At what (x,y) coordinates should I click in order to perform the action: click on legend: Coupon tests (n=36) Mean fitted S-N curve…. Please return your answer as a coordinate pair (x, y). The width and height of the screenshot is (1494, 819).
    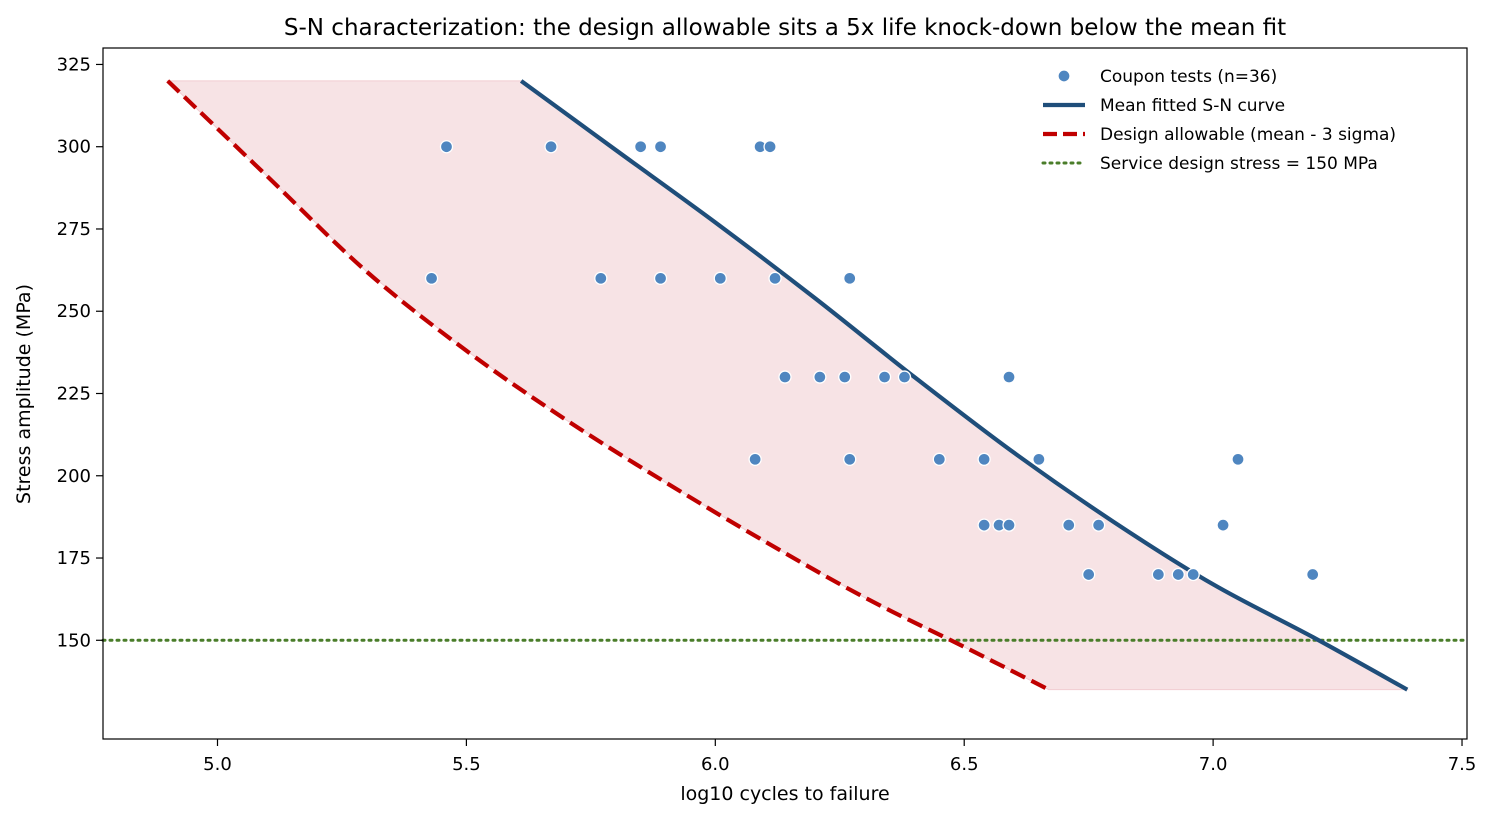
    Looking at the image, I should click on (1218, 120).